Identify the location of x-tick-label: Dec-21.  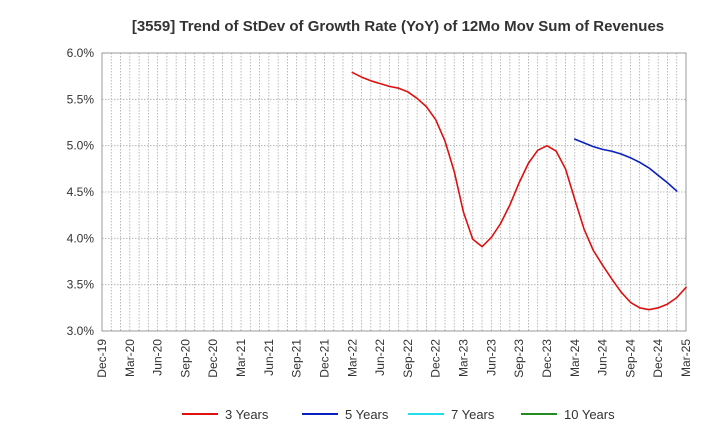
(324, 358).